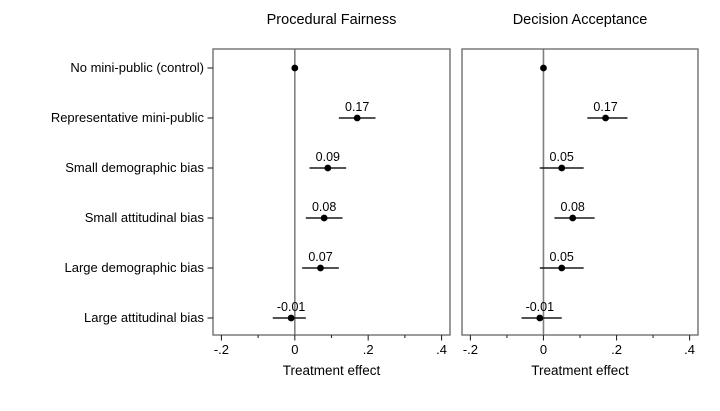 This screenshot has width=720, height=411. I want to click on x-axis-title-left: Treatment effect, so click(331, 370).